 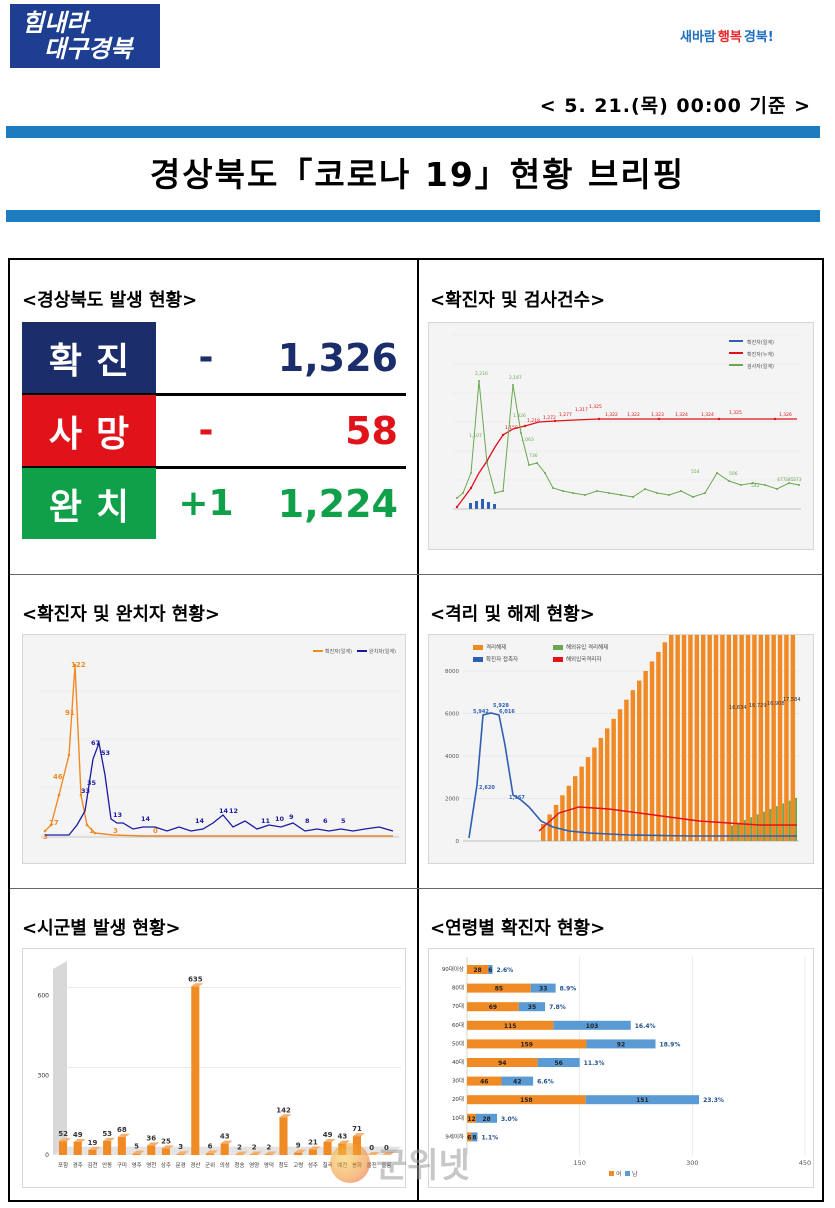 I want to click on series-line-tests, so click(x=628, y=439).